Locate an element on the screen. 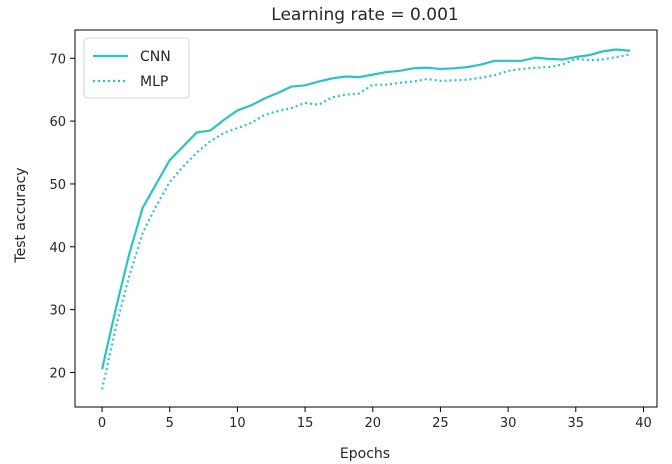  x-tick-label: 0 is located at coordinates (102, 423).